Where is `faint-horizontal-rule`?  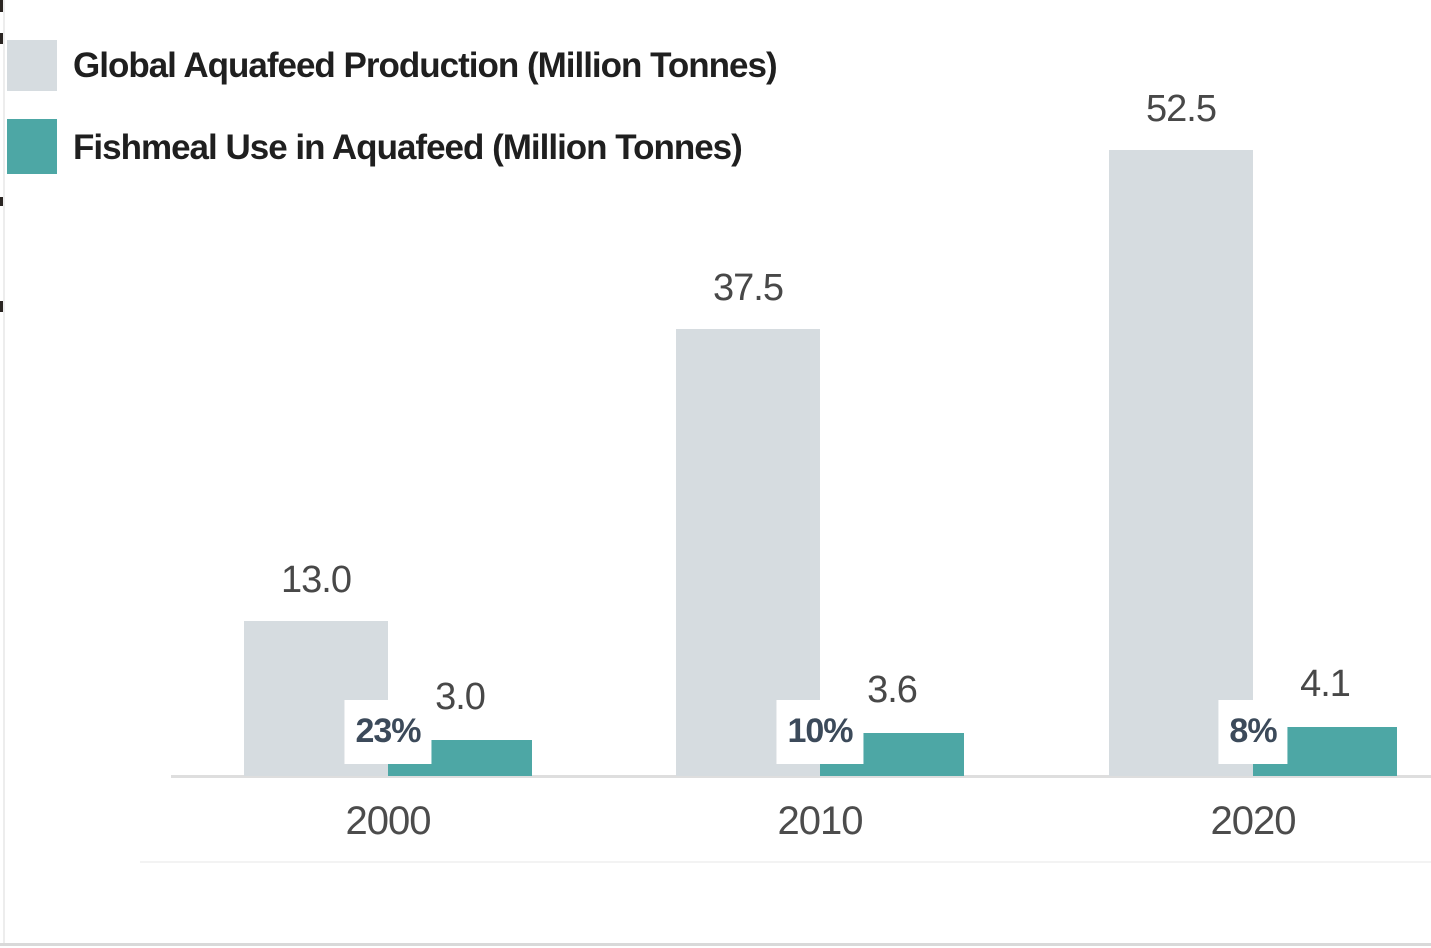
faint-horizontal-rule is located at coordinates (785, 862).